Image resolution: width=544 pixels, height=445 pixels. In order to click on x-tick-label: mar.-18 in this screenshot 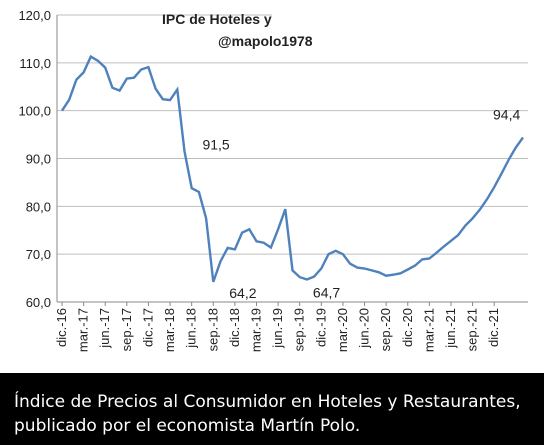, I will do `click(169, 330)`.